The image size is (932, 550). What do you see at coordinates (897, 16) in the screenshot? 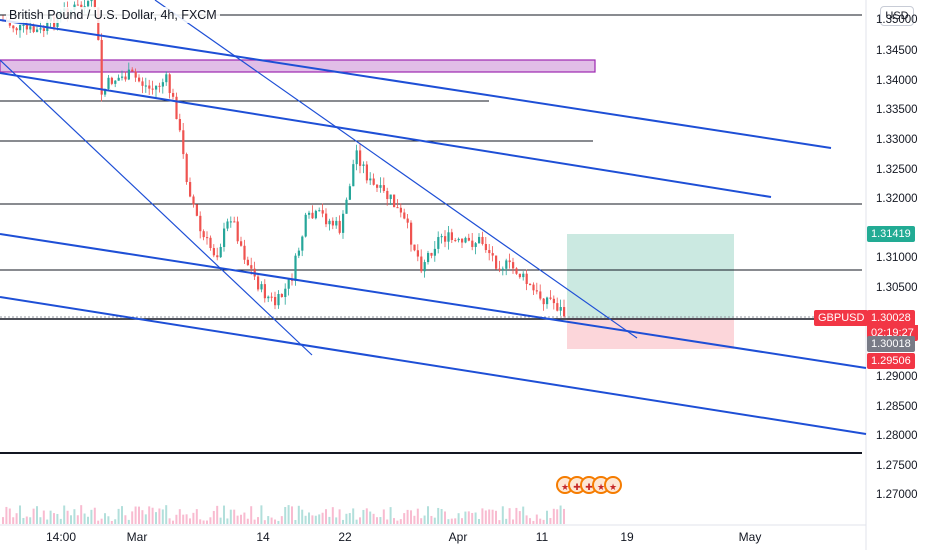
I see `currency-button: USD` at bounding box center [897, 16].